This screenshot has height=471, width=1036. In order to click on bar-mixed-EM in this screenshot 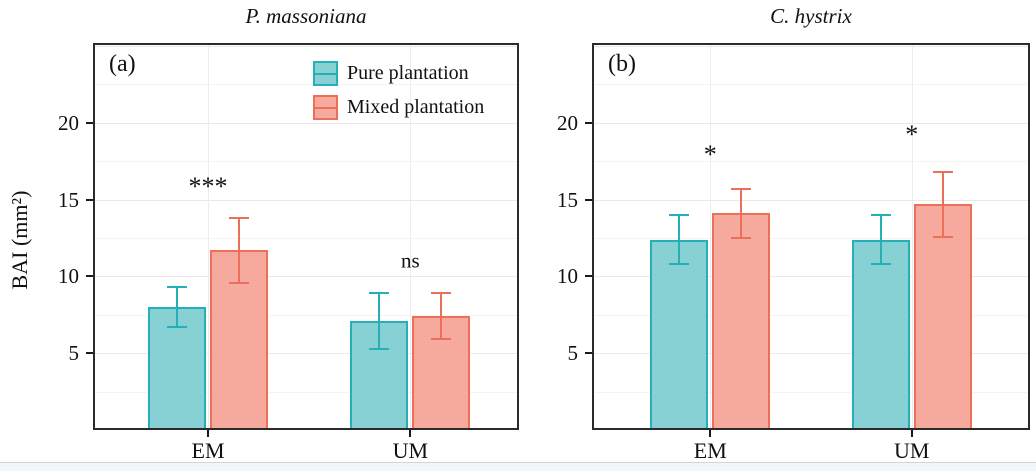, I will do `click(741, 321)`.